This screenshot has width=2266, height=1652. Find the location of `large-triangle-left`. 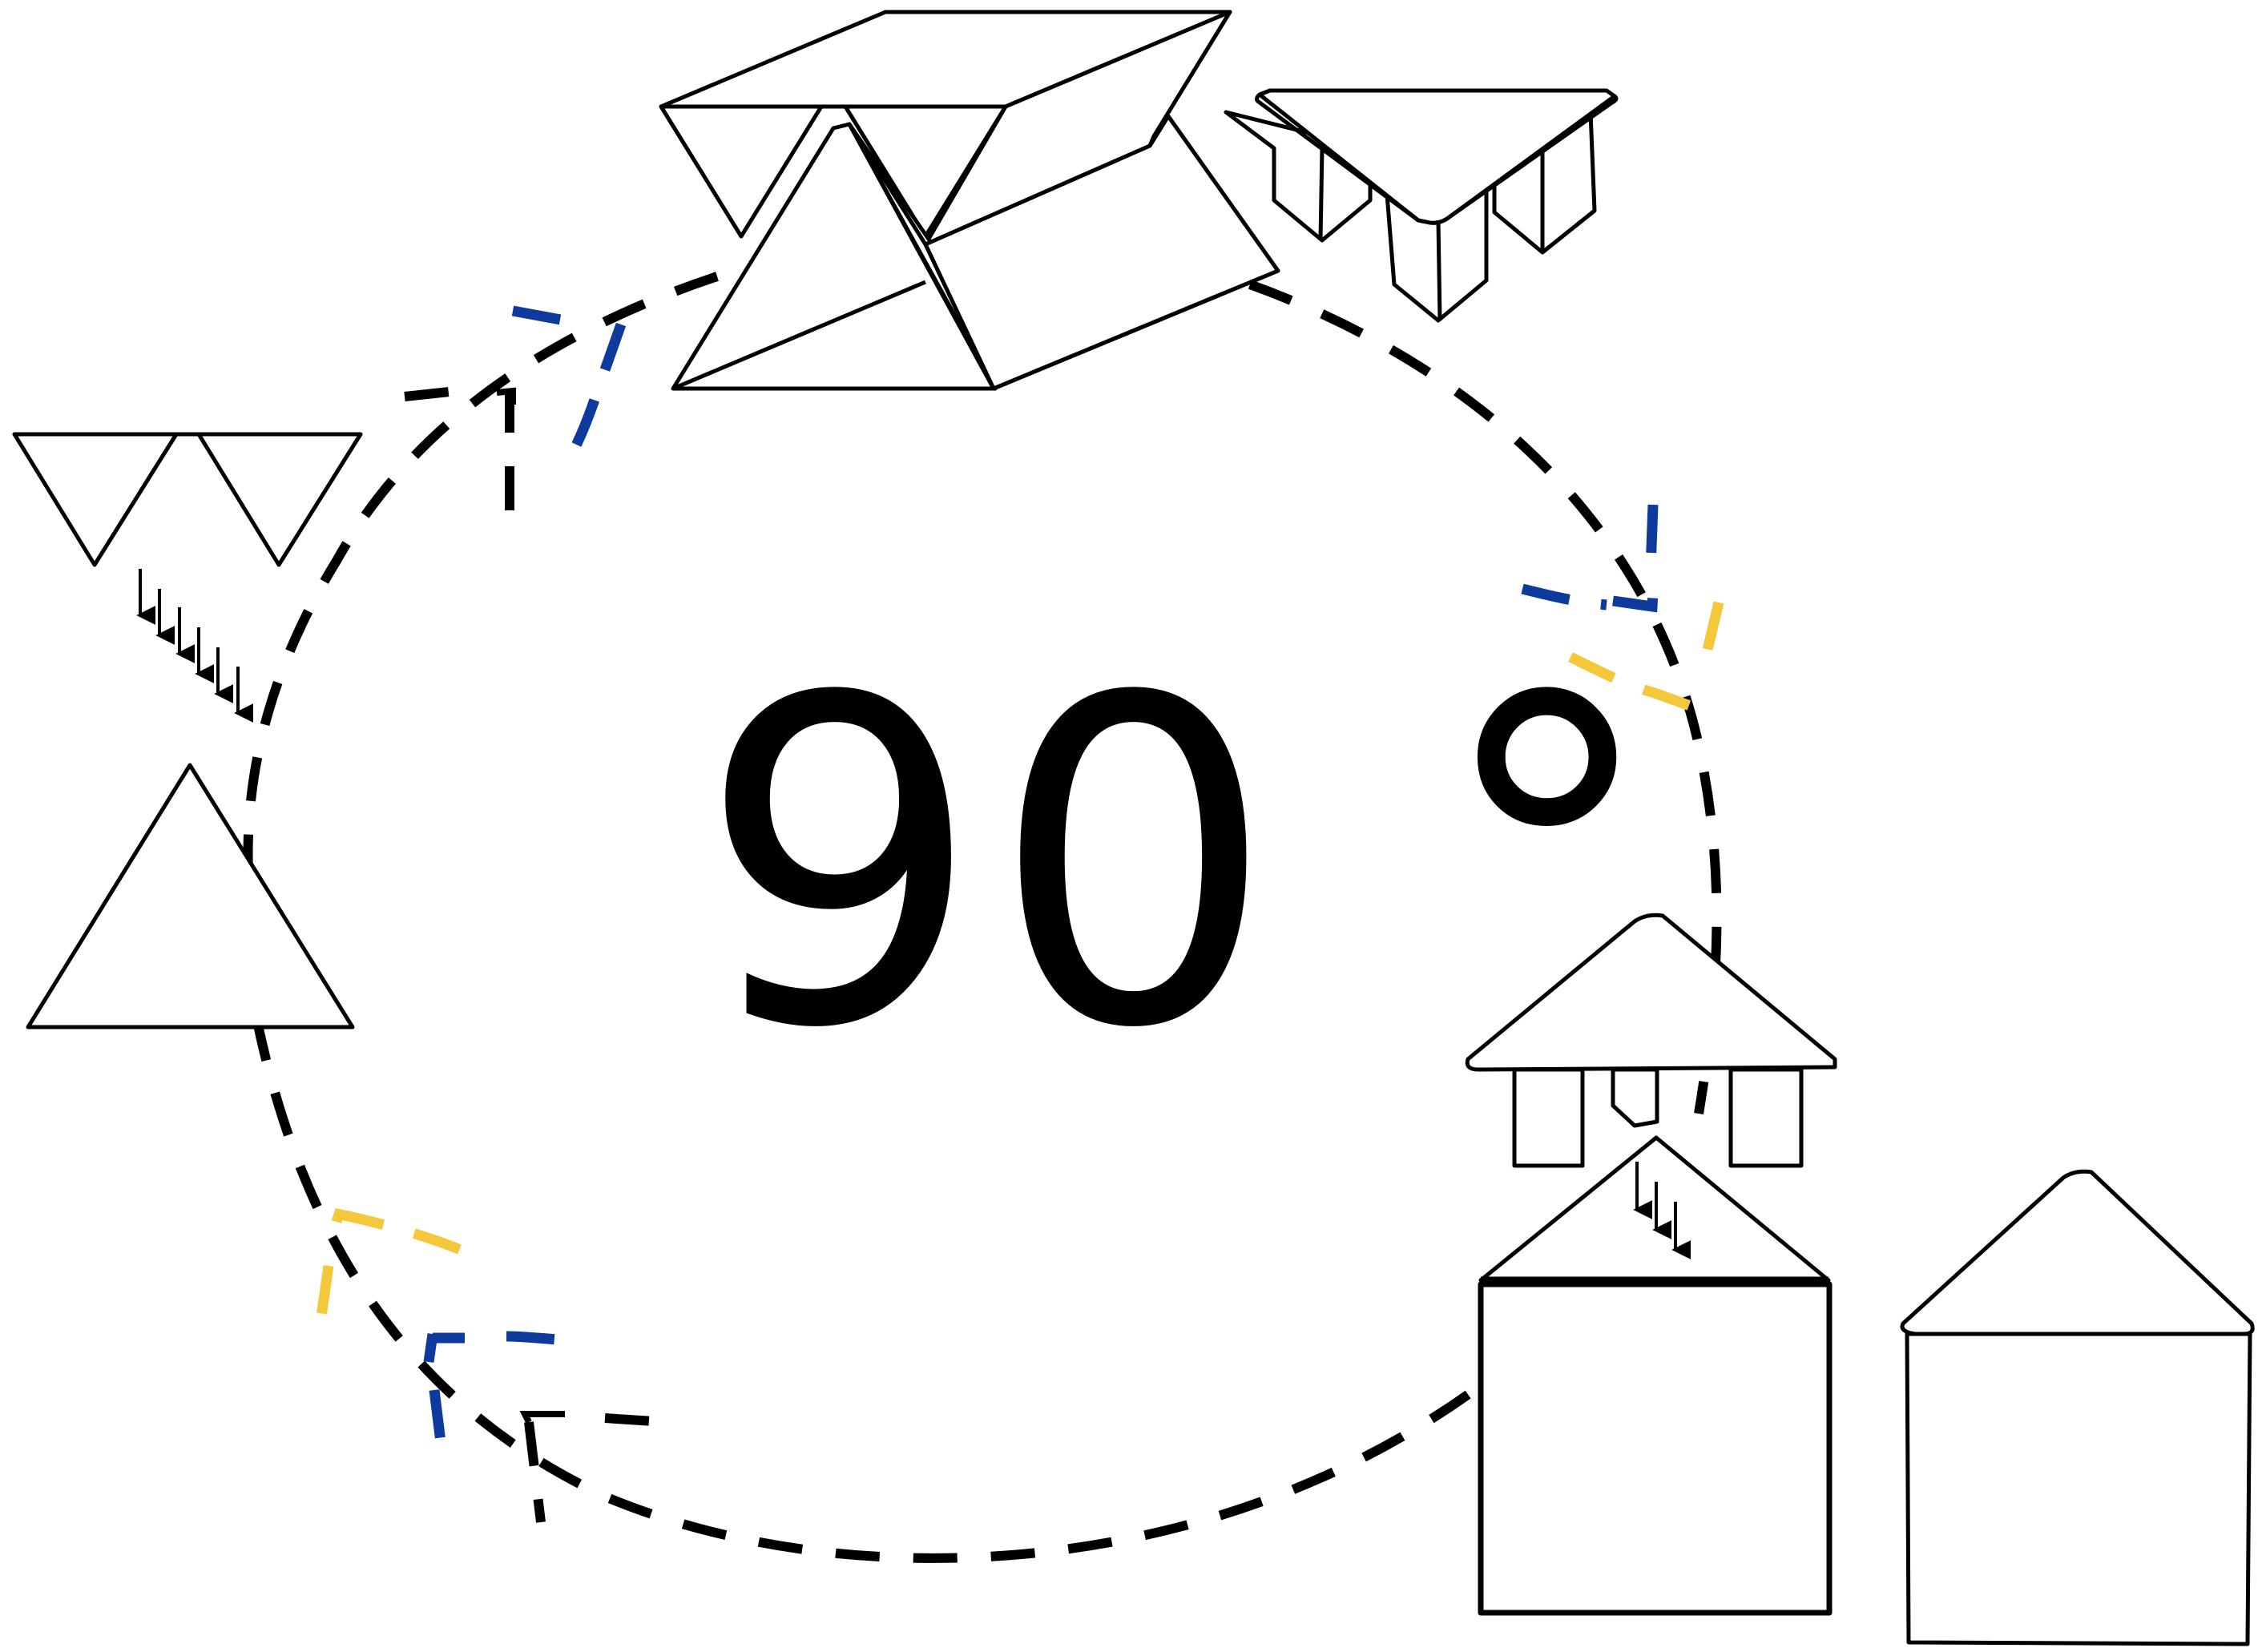

large-triangle-left is located at coordinates (190, 896).